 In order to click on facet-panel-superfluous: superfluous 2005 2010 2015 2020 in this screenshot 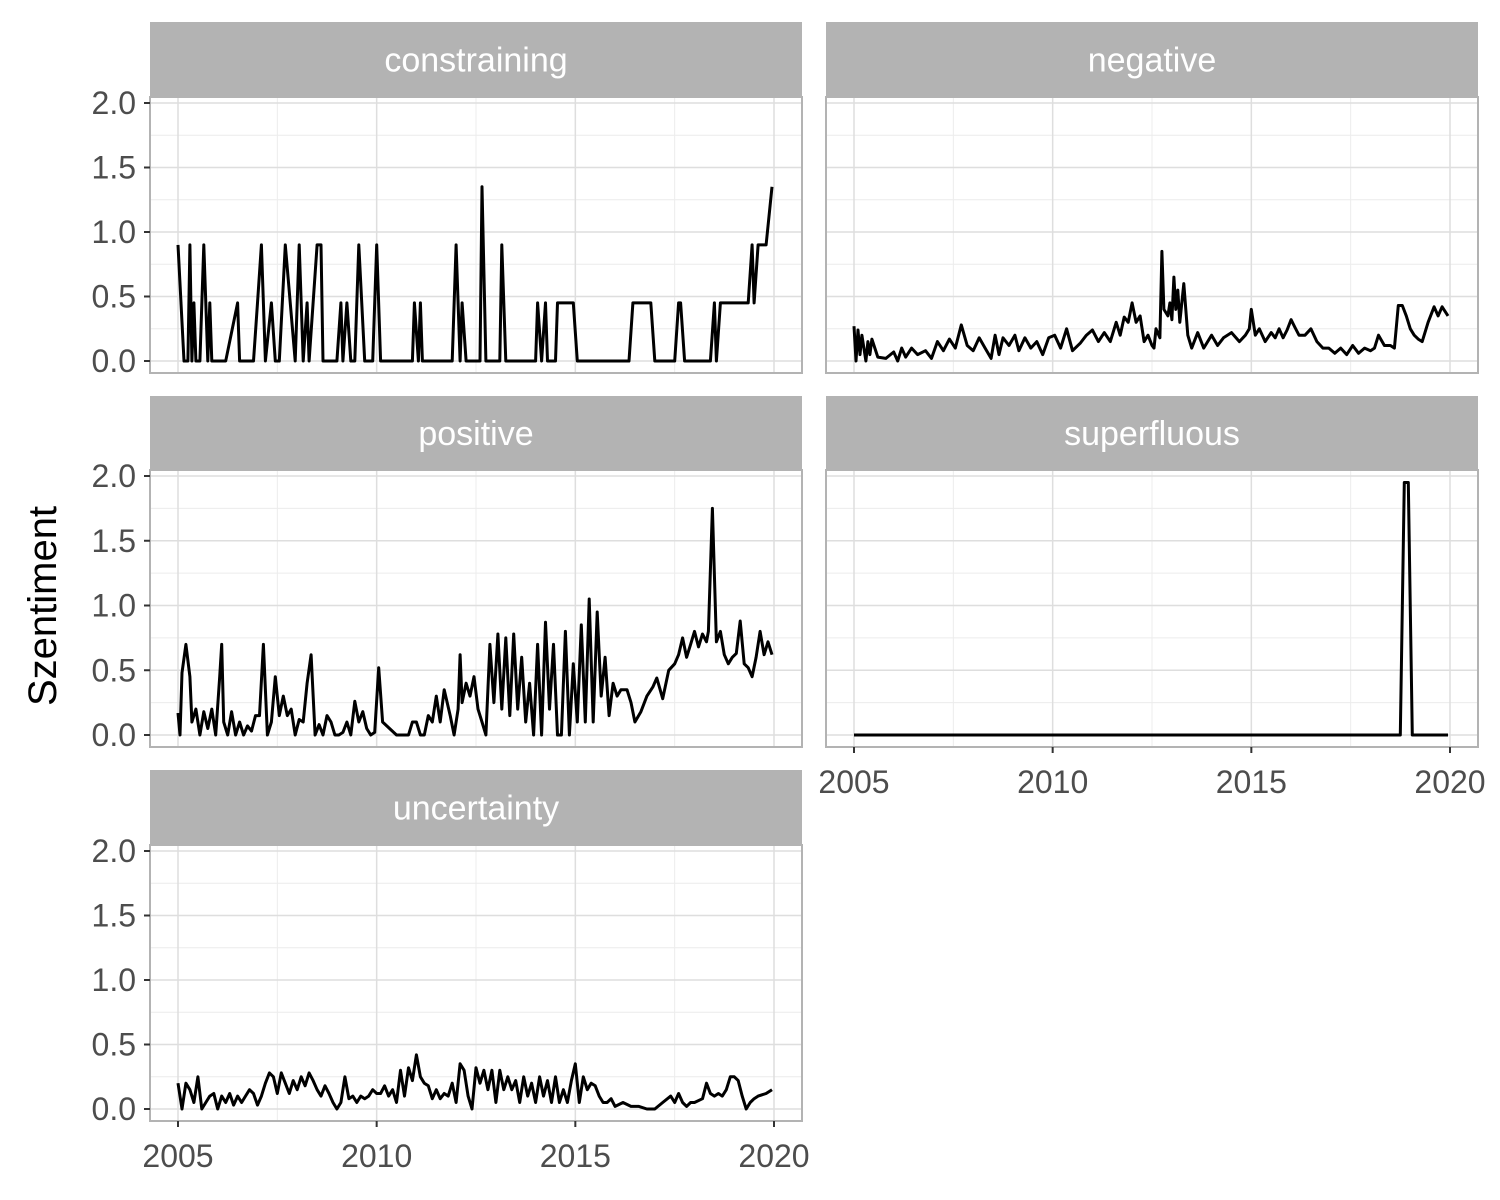, I will do `click(1152, 598)`.